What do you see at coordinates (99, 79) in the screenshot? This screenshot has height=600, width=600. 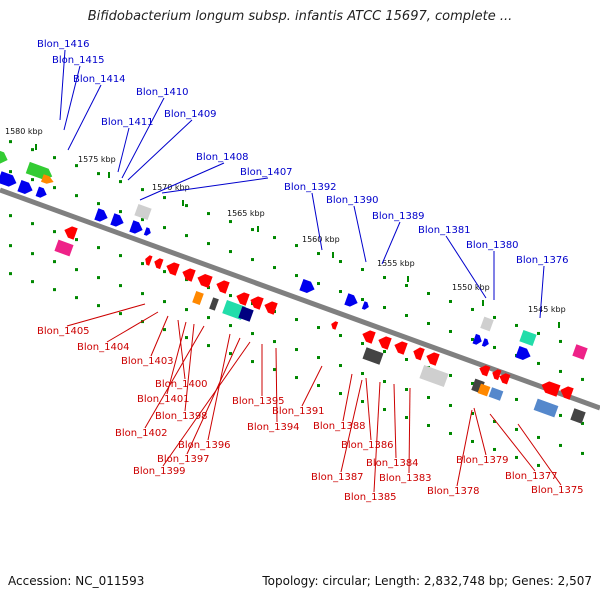 I see `forward-gene-label: Blon_1414` at bounding box center [99, 79].